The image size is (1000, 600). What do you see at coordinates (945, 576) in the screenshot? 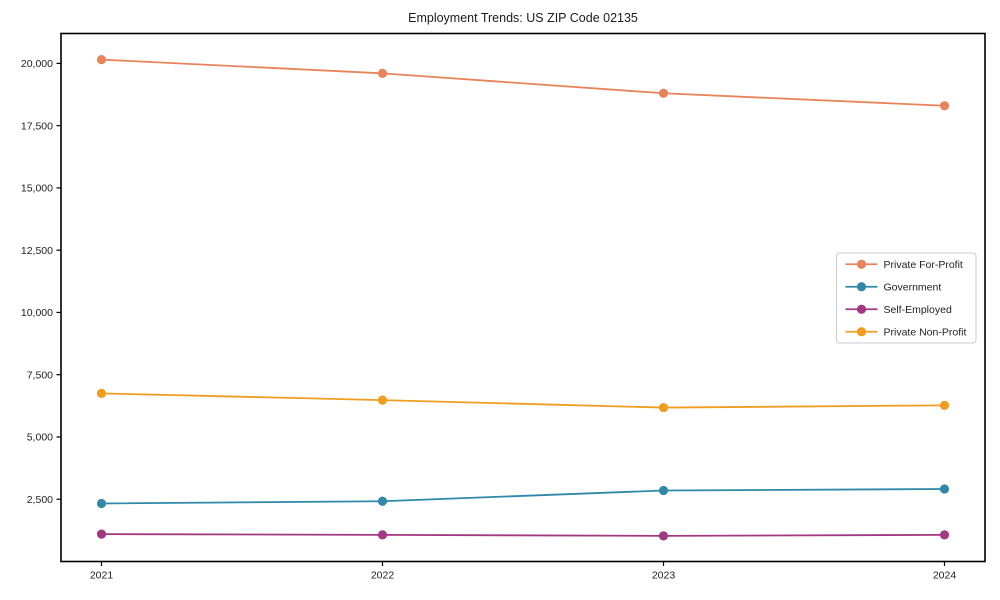
I see `x-tick-label: 2024` at bounding box center [945, 576].